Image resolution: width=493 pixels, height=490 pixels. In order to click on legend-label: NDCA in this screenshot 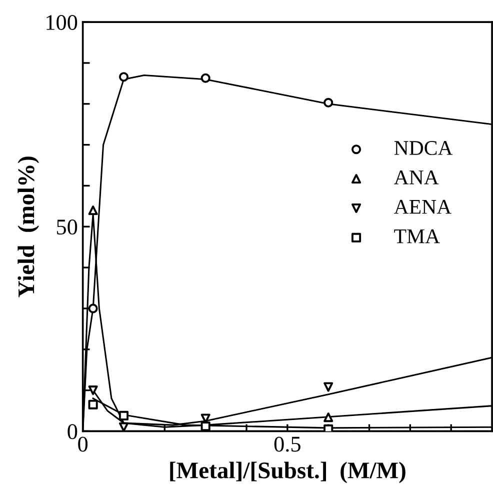, I will do `click(423, 148)`.